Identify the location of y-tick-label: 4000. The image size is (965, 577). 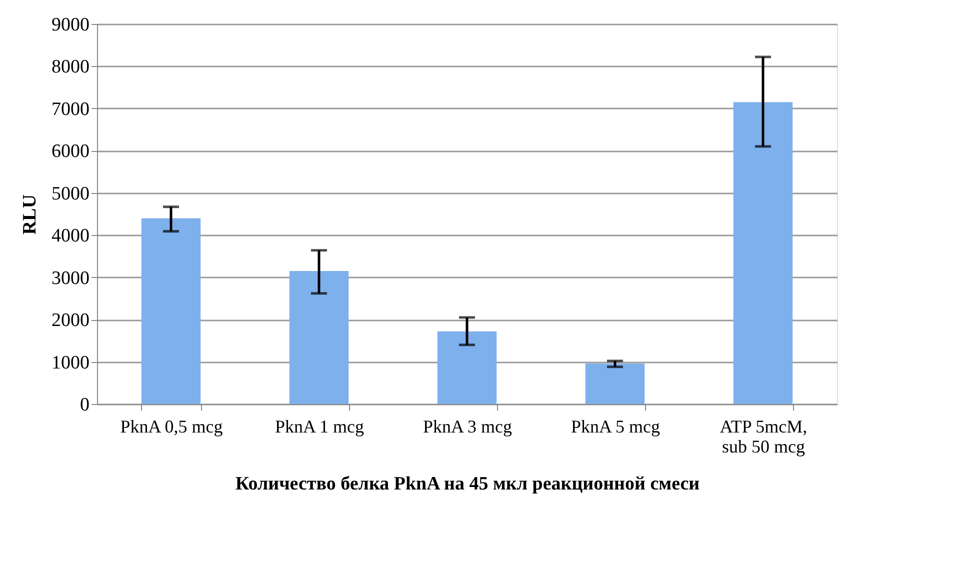
(71, 236).